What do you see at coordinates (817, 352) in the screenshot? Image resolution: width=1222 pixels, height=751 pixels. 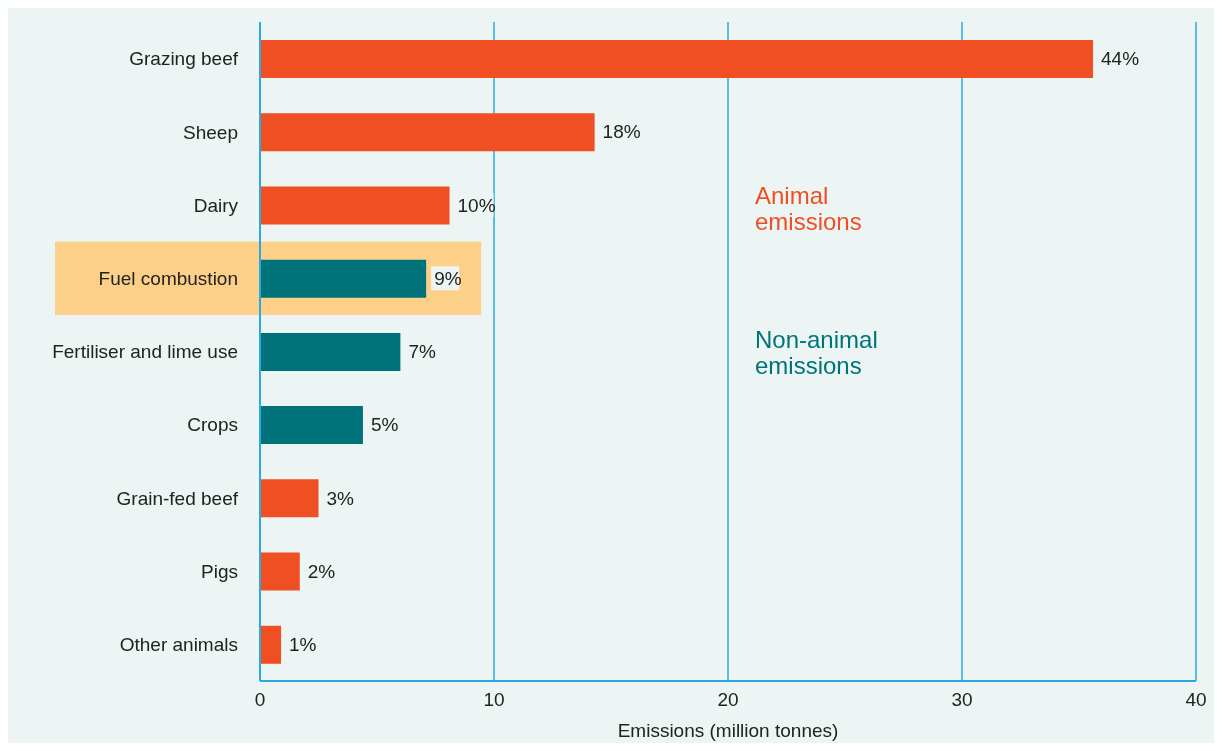 I see `text: Non-animal emissions` at bounding box center [817, 352].